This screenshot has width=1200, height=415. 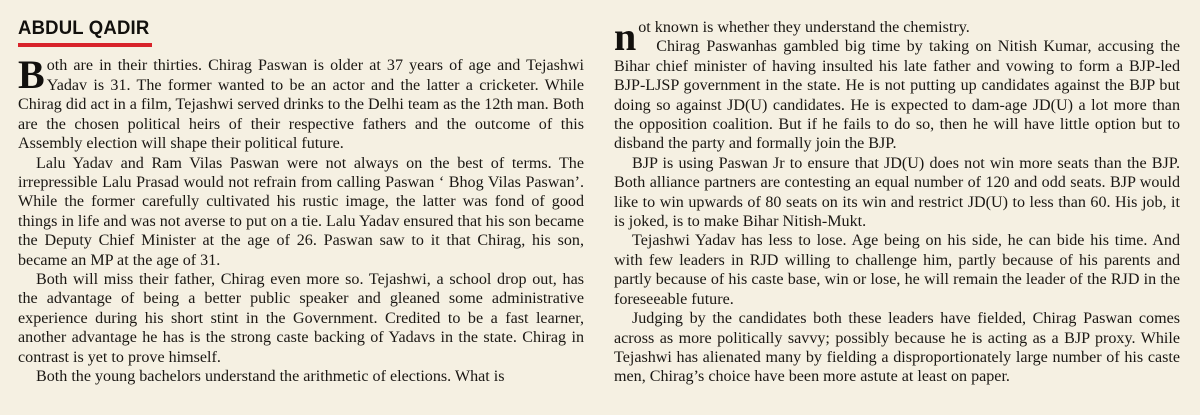 What do you see at coordinates (85, 45) in the screenshot?
I see `byline-accent-rule` at bounding box center [85, 45].